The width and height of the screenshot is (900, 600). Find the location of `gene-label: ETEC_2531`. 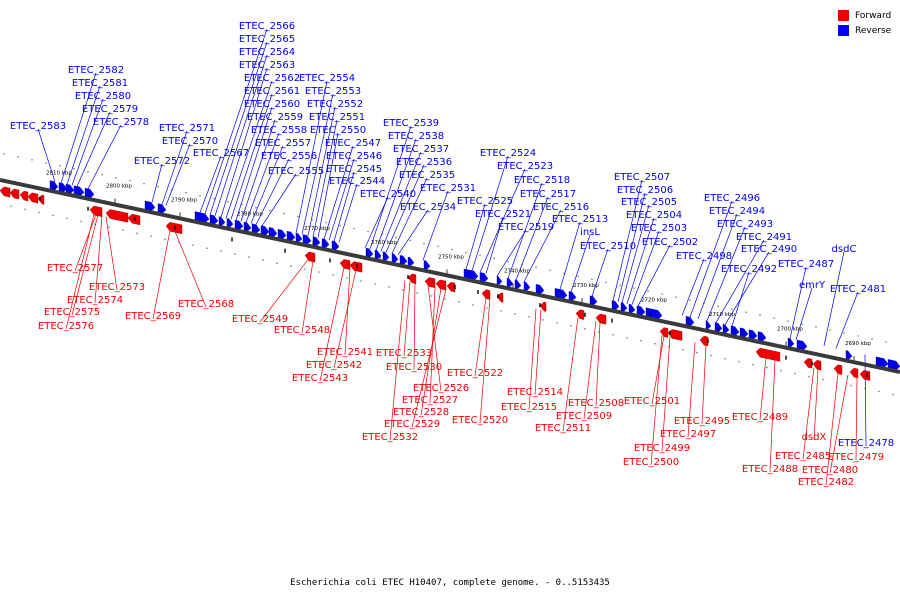

gene-label: ETEC_2531 is located at coordinates (448, 188).